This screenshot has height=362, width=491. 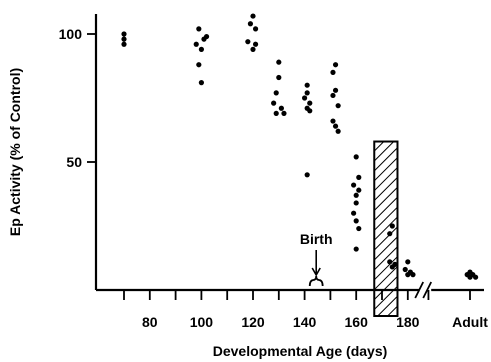 What do you see at coordinates (470, 322) in the screenshot?
I see `x-tick-label: Adult` at bounding box center [470, 322].